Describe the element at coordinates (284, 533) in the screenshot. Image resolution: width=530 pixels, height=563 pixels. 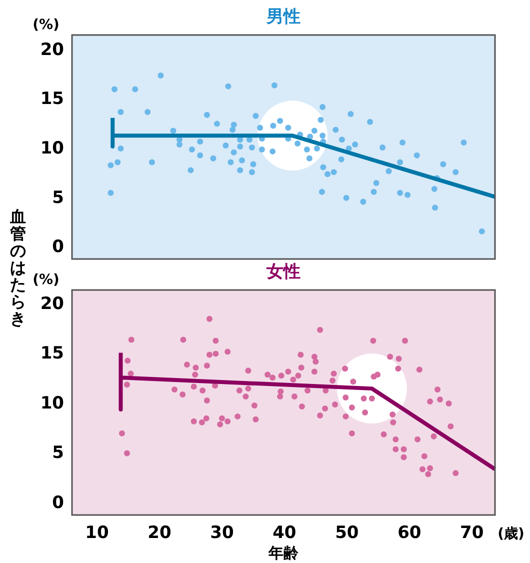
I see `x-tick-label: 40` at that location.